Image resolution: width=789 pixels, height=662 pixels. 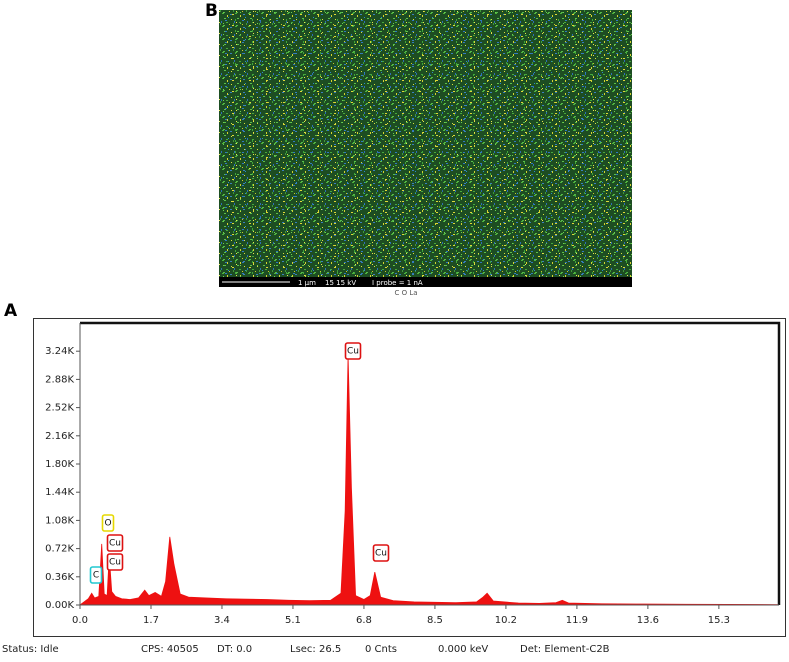 I want to click on panel-label: B, so click(x=211, y=11).